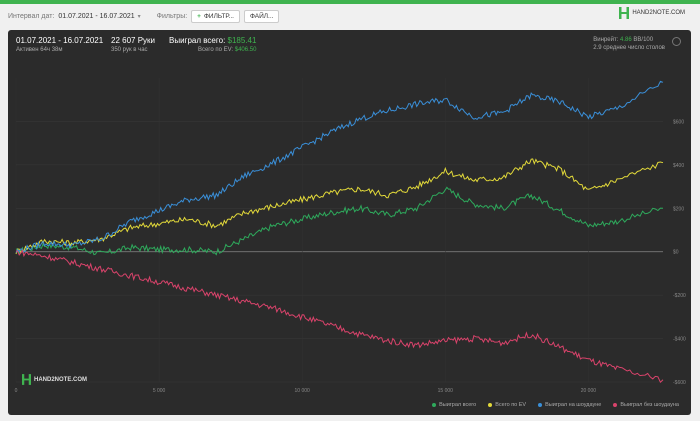 This screenshot has height=421, width=700. What do you see at coordinates (16, 391) in the screenshot?
I see `x-tick-label: 0` at bounding box center [16, 391].